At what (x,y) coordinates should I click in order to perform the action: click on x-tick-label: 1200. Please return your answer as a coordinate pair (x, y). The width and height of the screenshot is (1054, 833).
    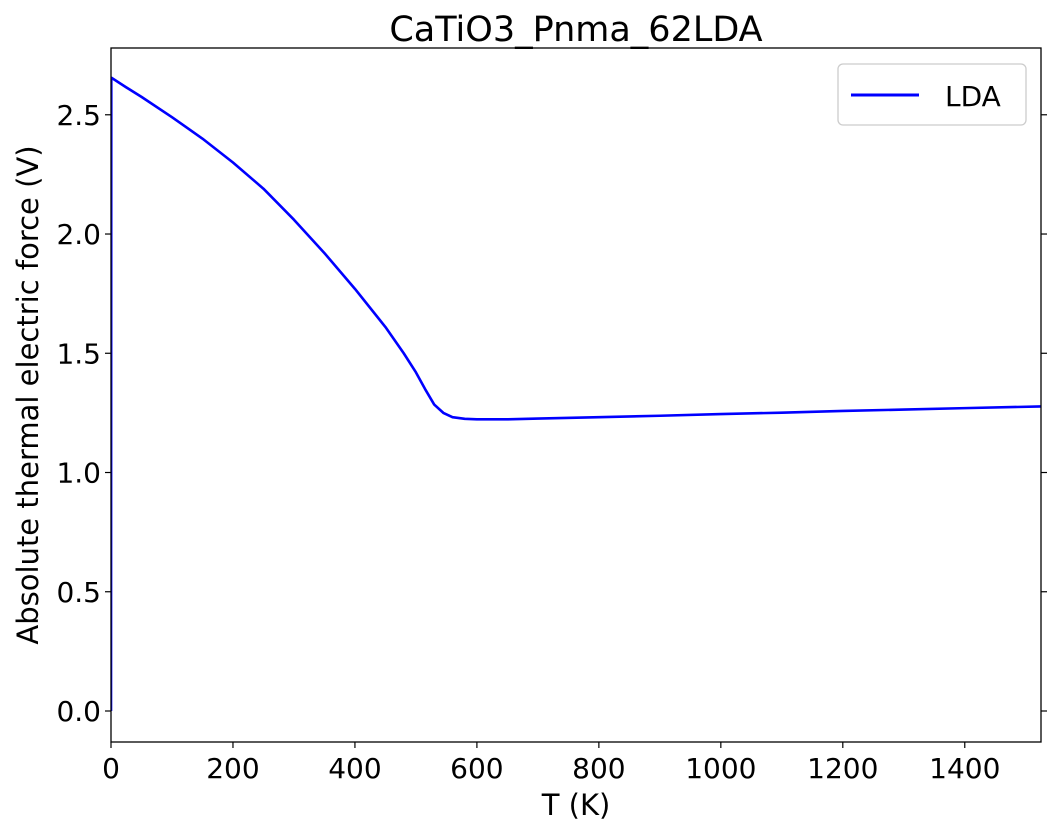
    Looking at the image, I should click on (842, 768).